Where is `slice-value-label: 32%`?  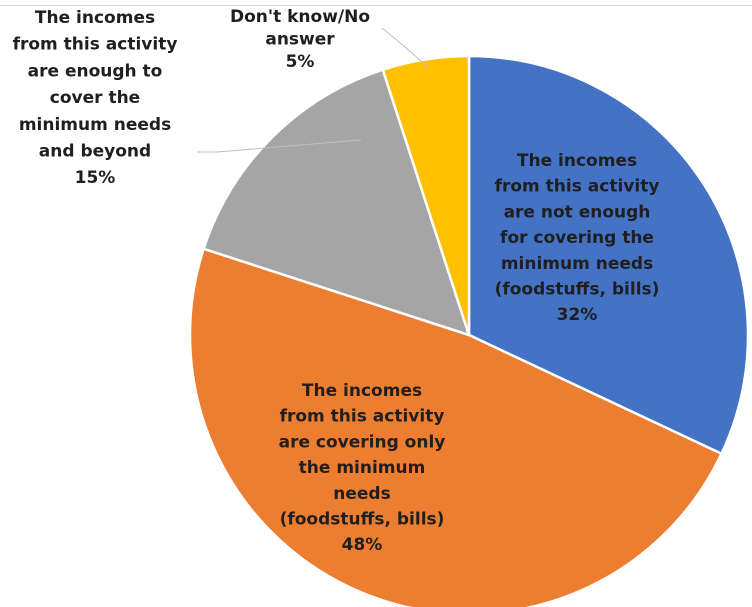
slice-value-label: 32% is located at coordinates (577, 315).